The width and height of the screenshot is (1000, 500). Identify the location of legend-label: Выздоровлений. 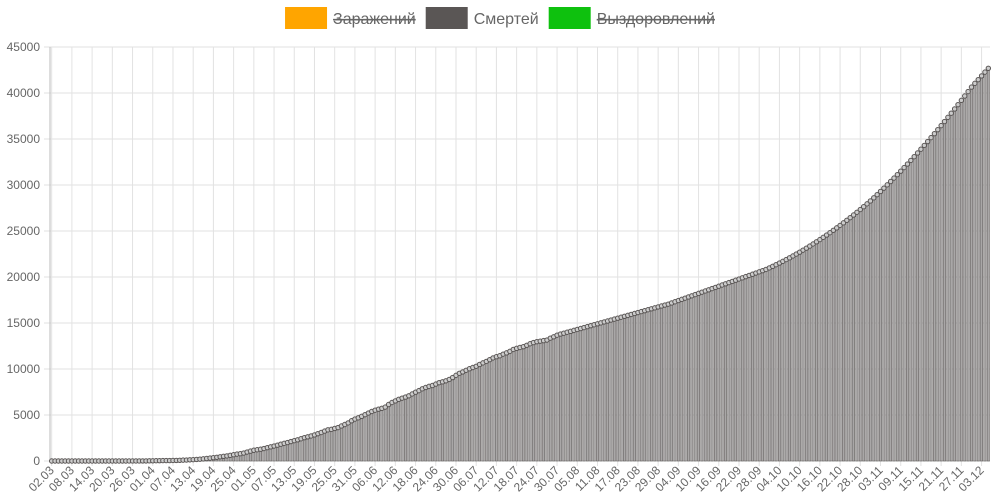
(656, 19).